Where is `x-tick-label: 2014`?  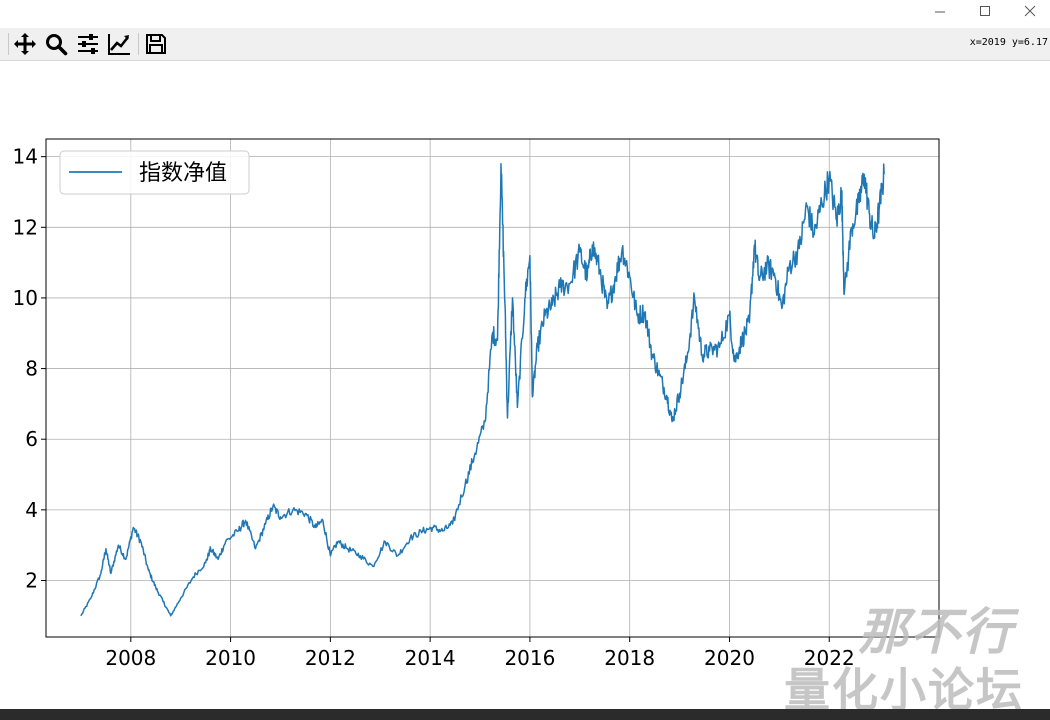
x-tick-label: 2014 is located at coordinates (430, 658).